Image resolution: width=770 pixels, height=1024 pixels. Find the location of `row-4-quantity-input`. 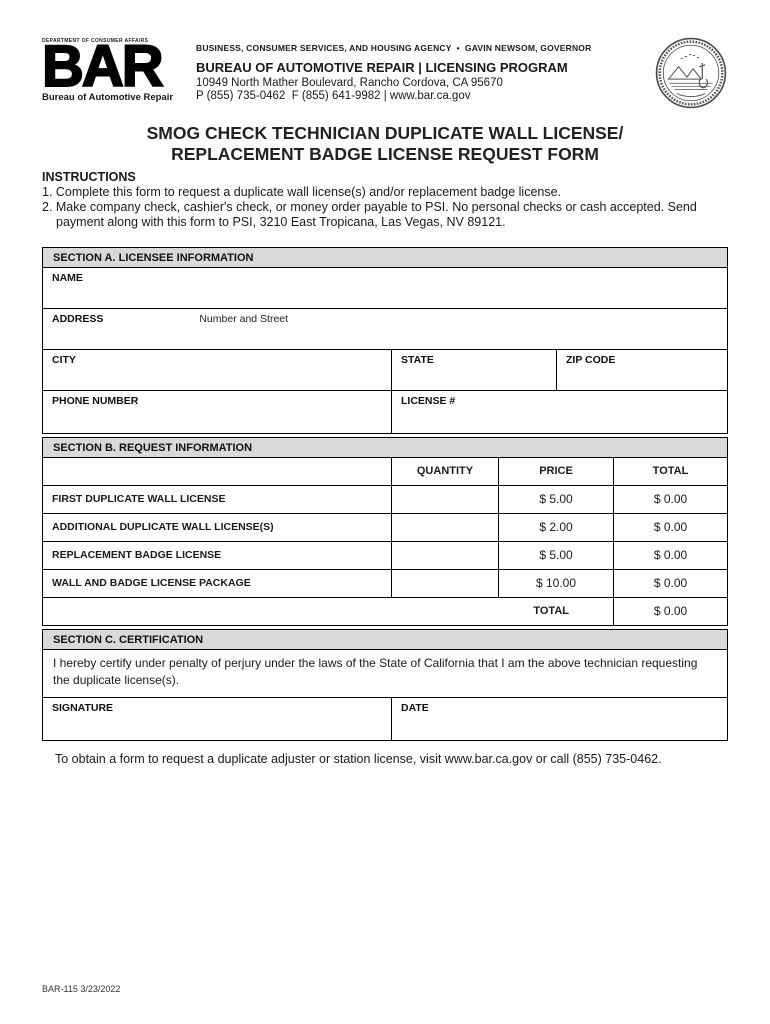

row-4-quantity-input is located at coordinates (444, 583).